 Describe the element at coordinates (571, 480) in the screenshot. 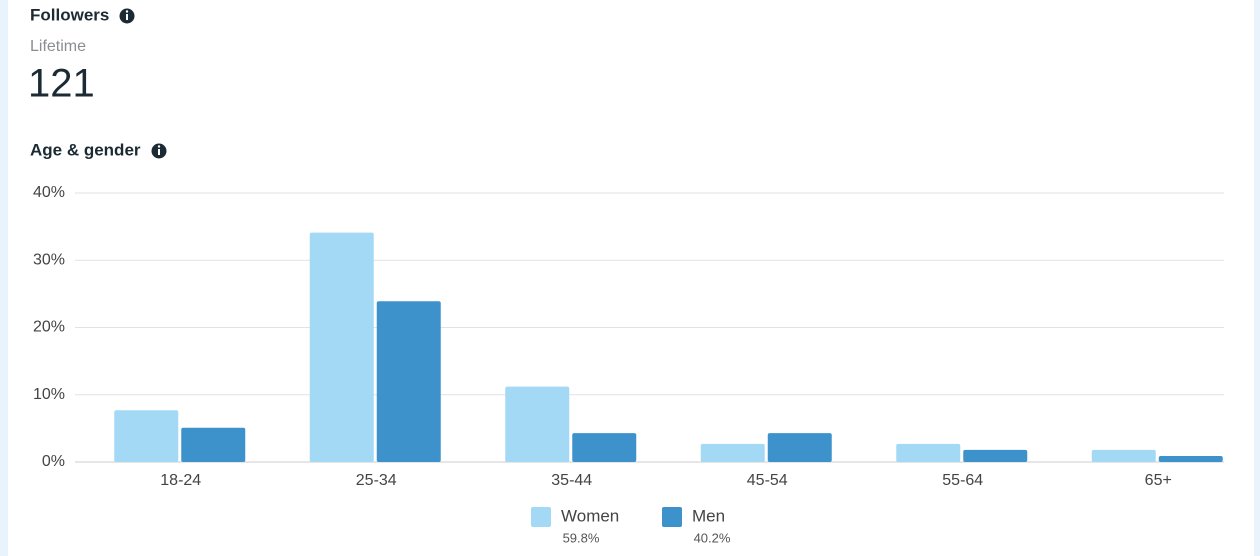

I see `x-tick-label: 35-44` at that location.